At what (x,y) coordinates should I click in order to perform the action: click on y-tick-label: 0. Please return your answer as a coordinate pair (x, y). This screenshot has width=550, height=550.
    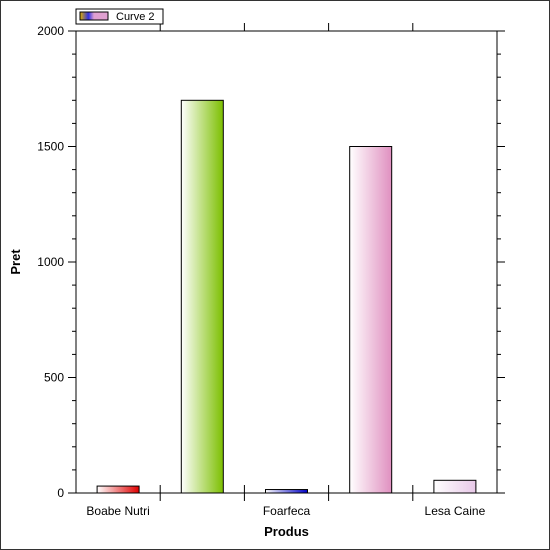
    Looking at the image, I should click on (60, 493).